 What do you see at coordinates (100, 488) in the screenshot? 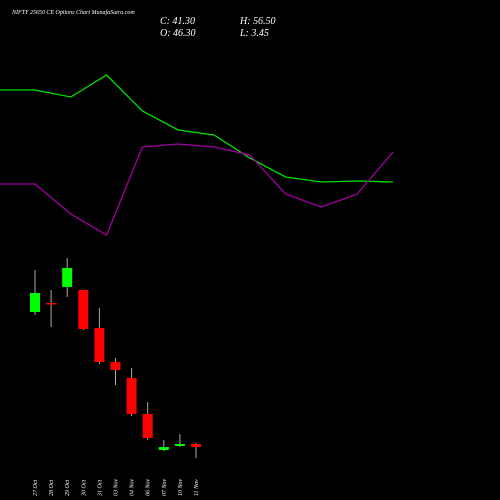
I see `x-tick-label: 31 Oct` at bounding box center [100, 488].